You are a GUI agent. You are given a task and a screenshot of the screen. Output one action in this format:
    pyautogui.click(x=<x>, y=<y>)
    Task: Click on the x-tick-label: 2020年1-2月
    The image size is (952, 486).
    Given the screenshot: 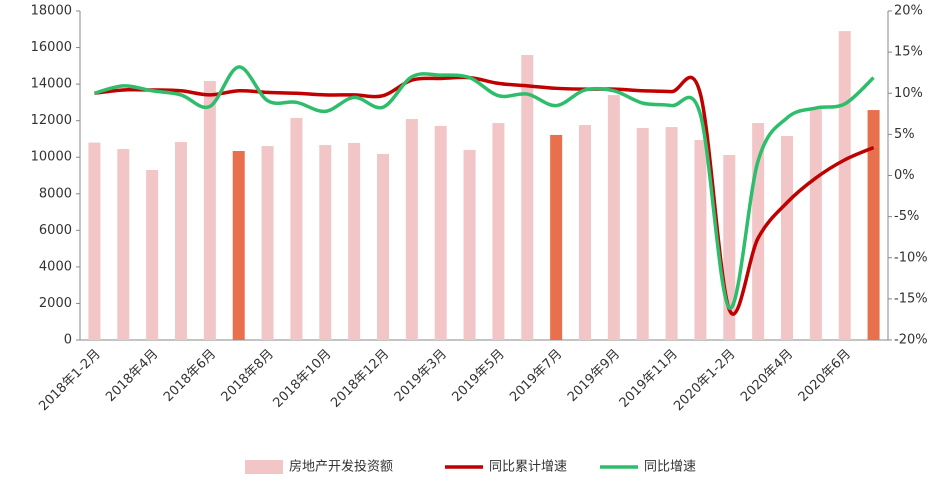 What is the action you would take?
    pyautogui.click(x=704, y=380)
    